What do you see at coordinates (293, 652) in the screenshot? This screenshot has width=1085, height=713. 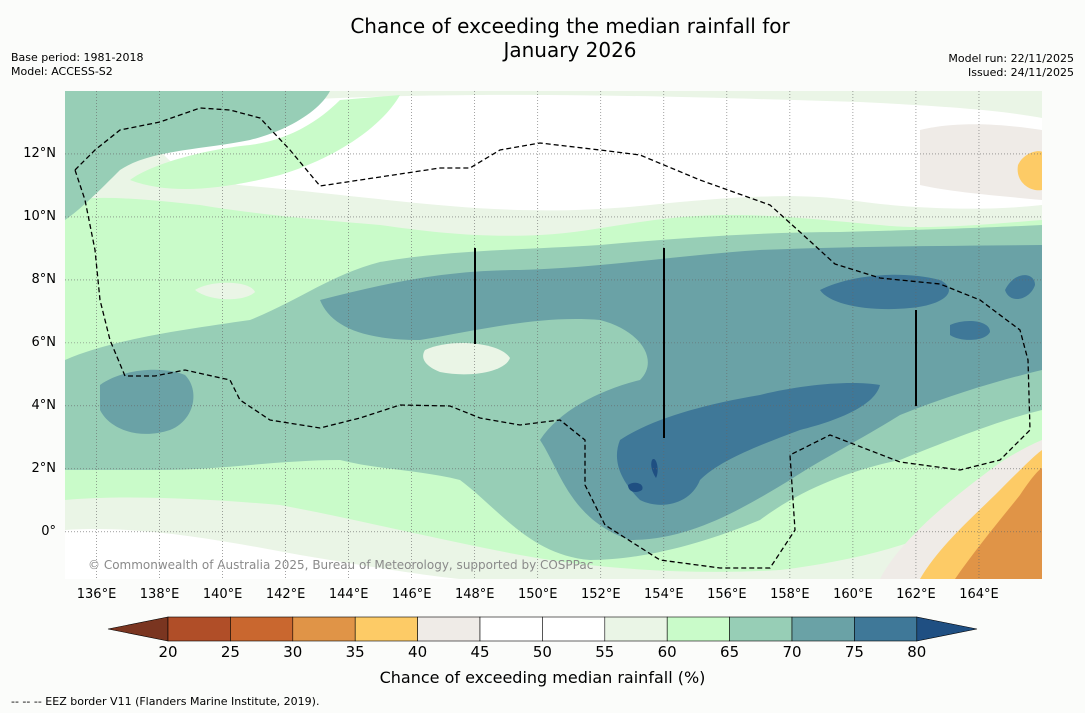 I see `colorbar-tick-label: 30` at bounding box center [293, 652].